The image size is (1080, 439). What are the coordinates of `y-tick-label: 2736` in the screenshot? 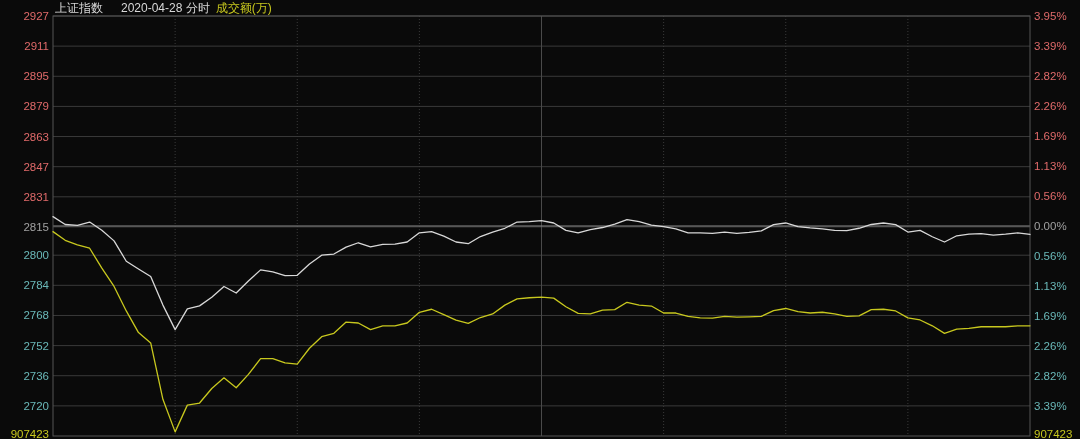 It's located at (36, 375).